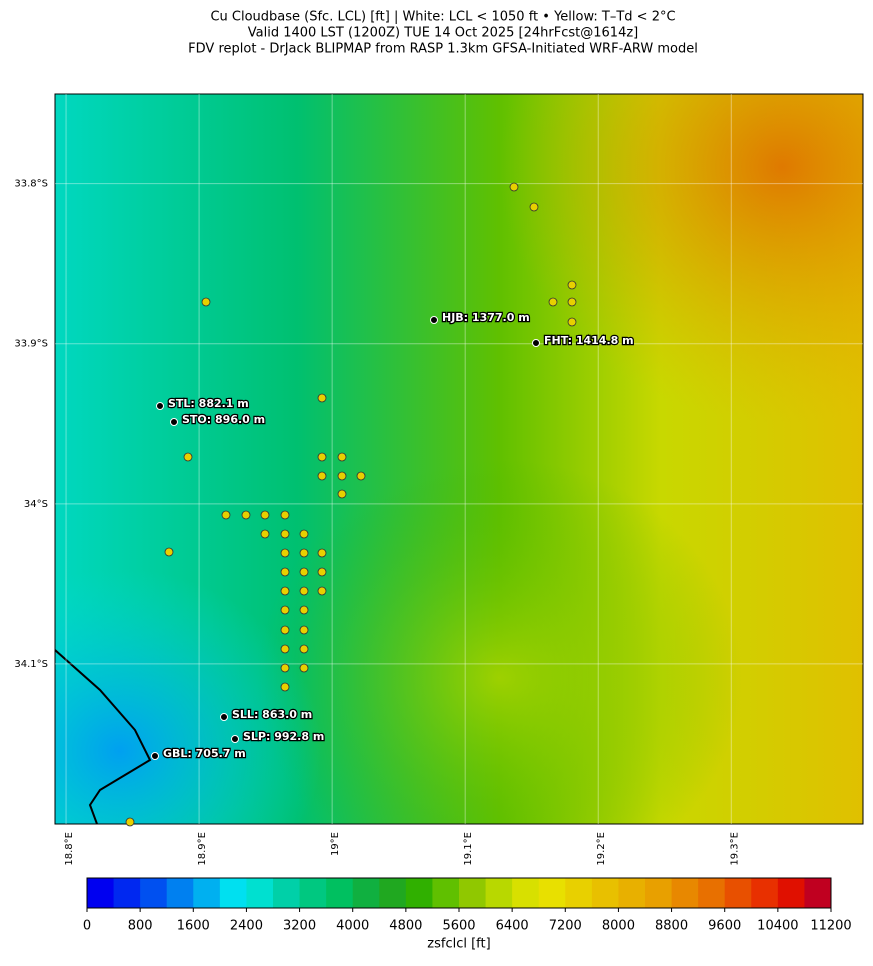 This screenshot has height=966, width=873. What do you see at coordinates (512, 926) in the screenshot?
I see `colorbar-tick-label: 6400` at bounding box center [512, 926].